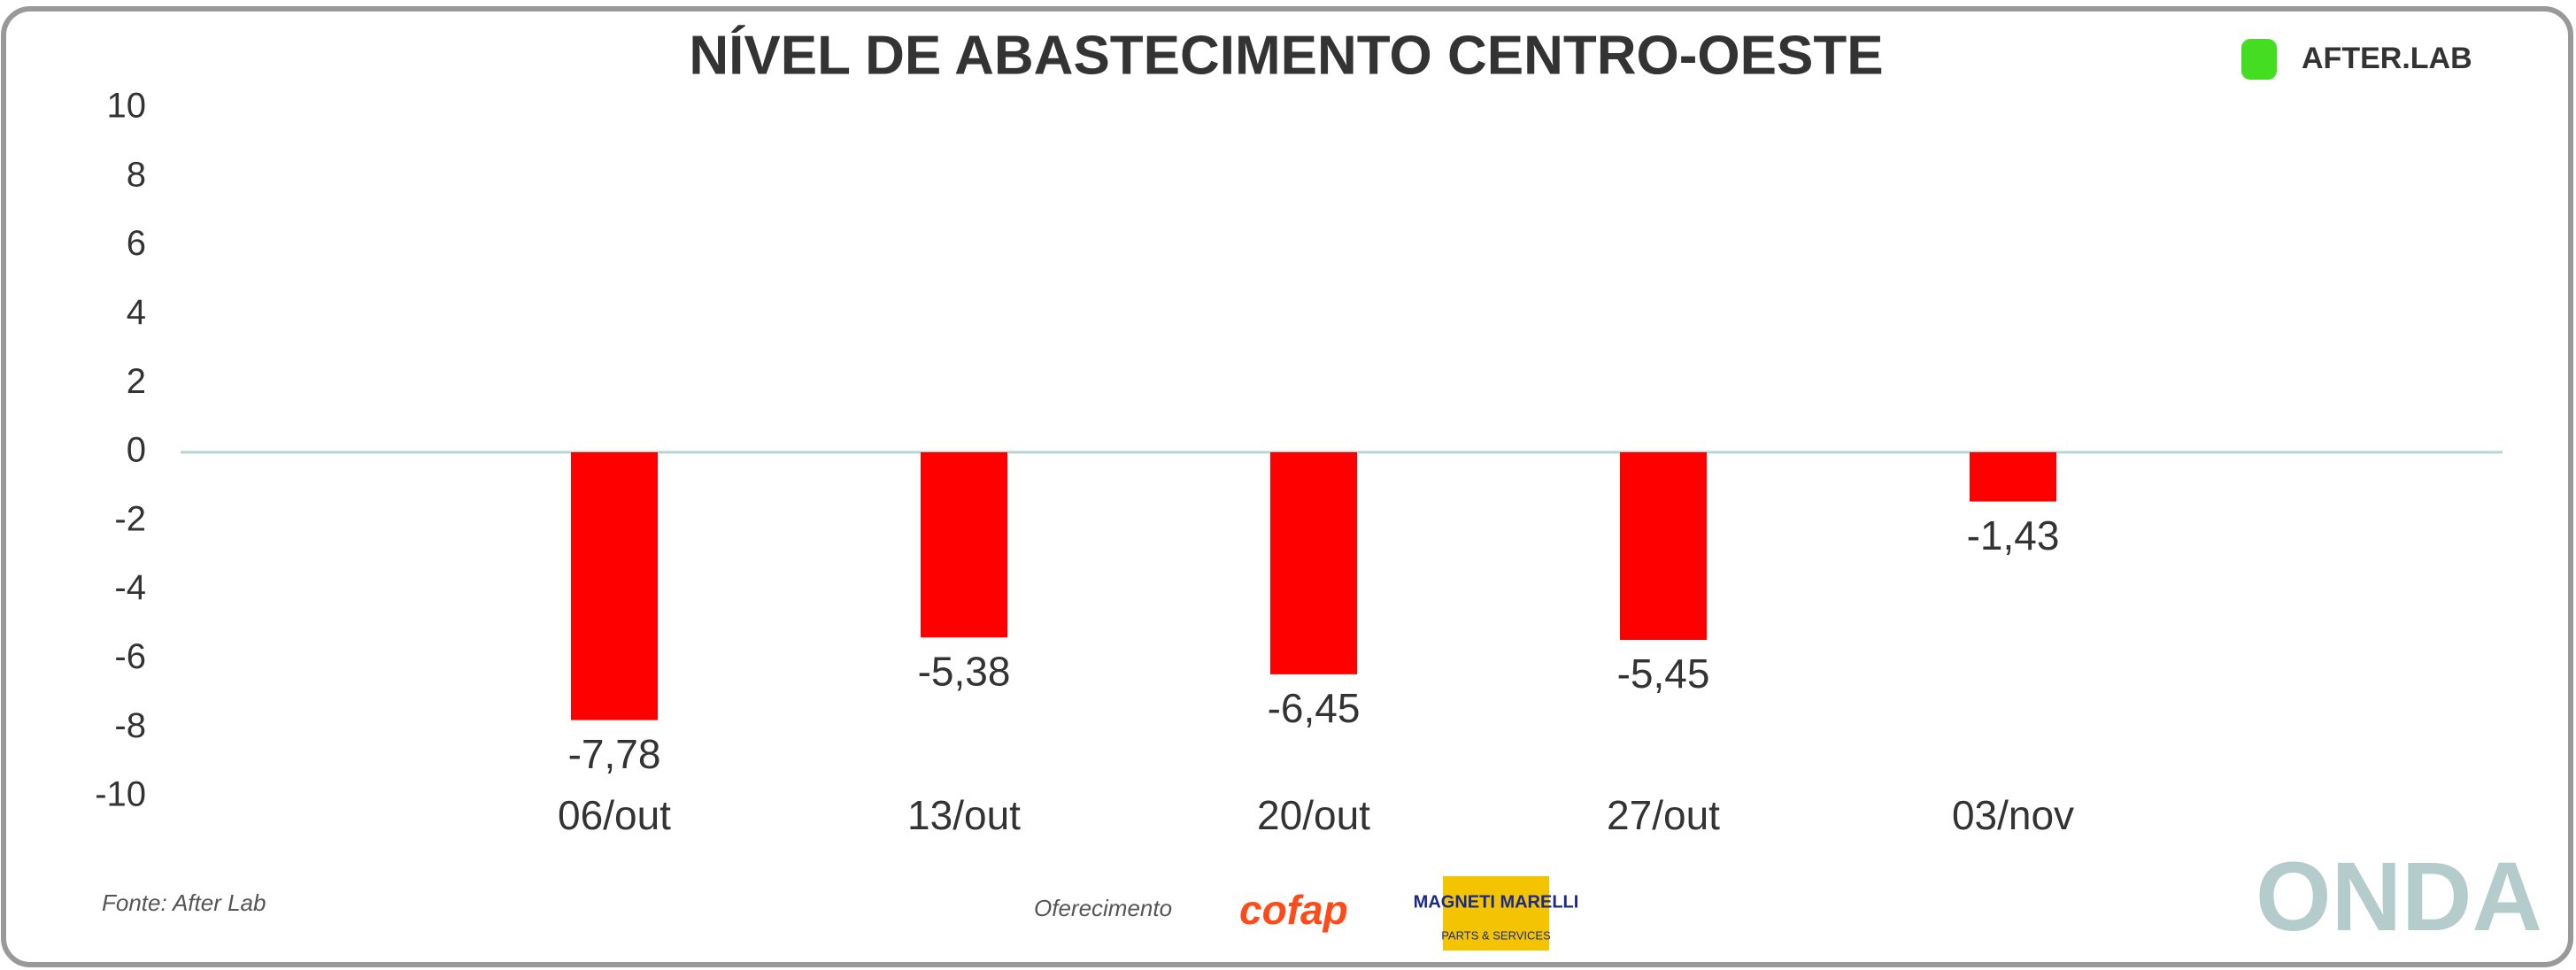  I want to click on value-label: -5,38, so click(964, 671).